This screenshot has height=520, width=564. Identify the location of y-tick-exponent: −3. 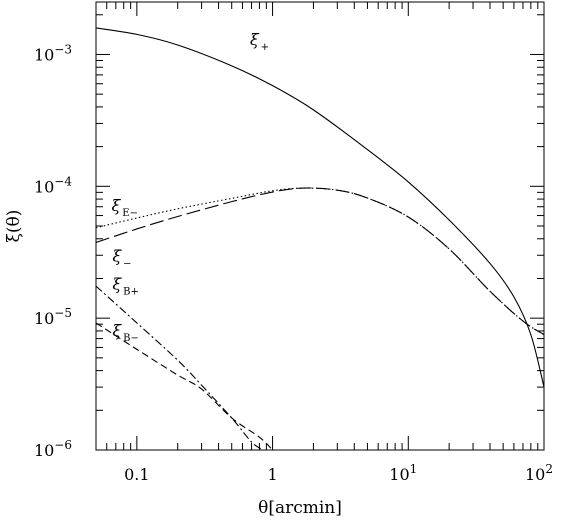
(63, 49).